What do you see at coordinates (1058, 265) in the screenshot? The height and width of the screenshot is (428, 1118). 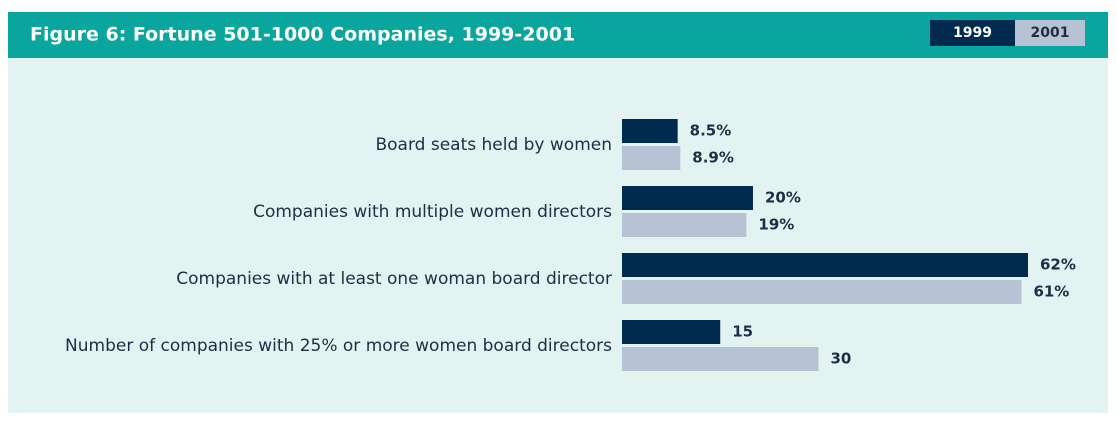 I see `value-label: 62%` at bounding box center [1058, 265].